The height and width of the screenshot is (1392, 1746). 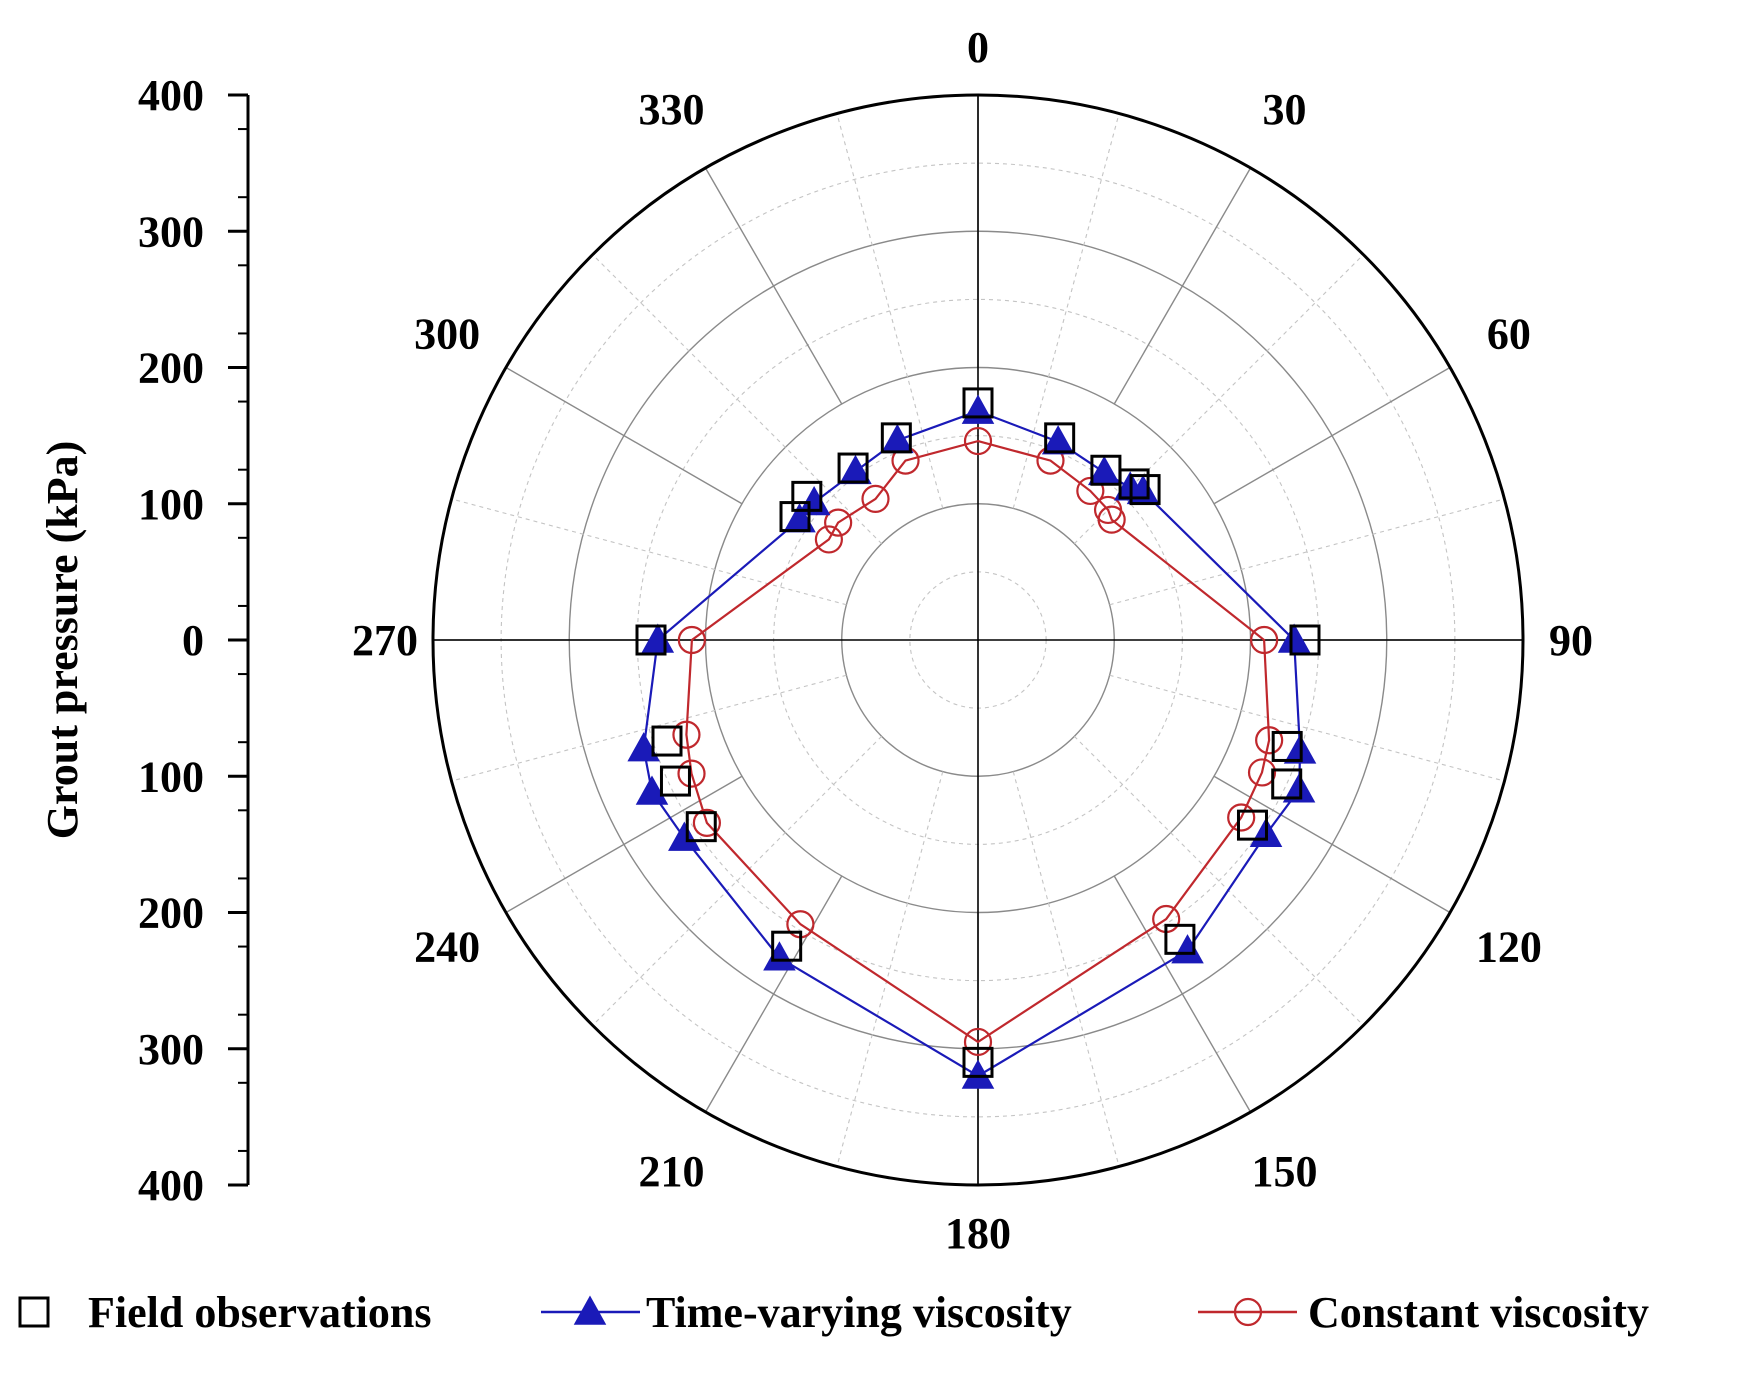 What do you see at coordinates (259, 1312) in the screenshot?
I see `legend-label: Field observations` at bounding box center [259, 1312].